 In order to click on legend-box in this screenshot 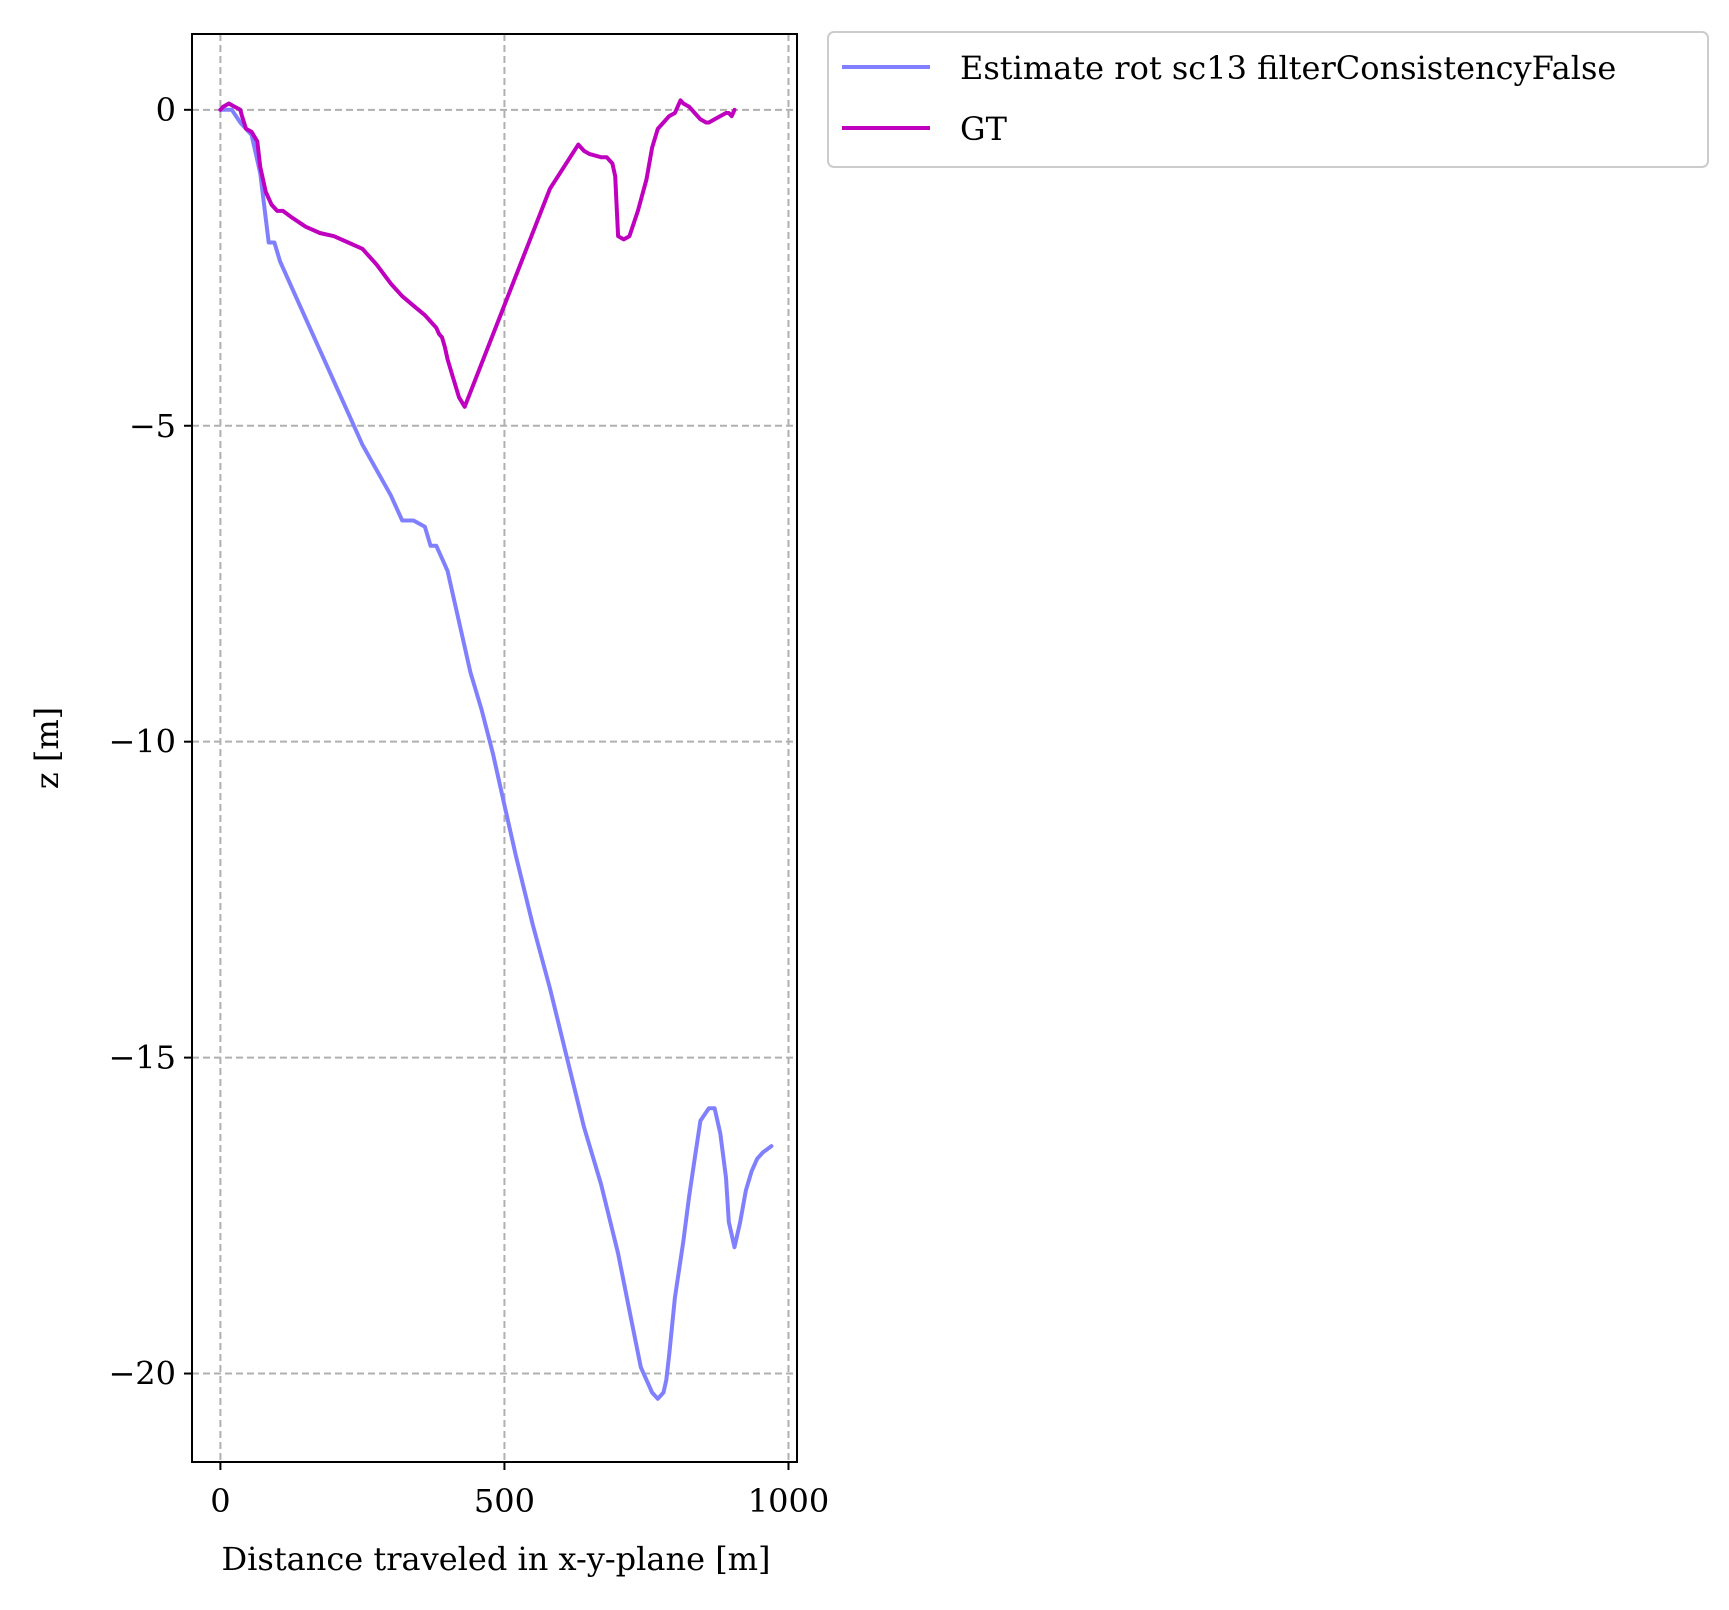, I will do `click(1268, 99)`.